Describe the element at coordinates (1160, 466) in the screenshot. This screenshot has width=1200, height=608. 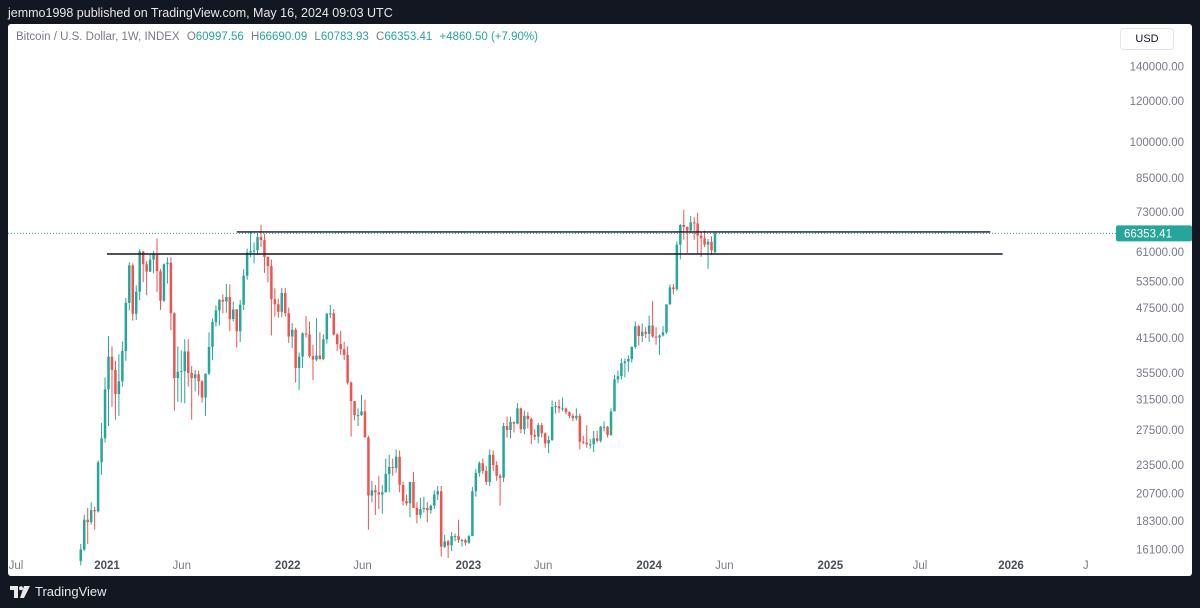
I see `y-tick-label: 23500.00` at that location.